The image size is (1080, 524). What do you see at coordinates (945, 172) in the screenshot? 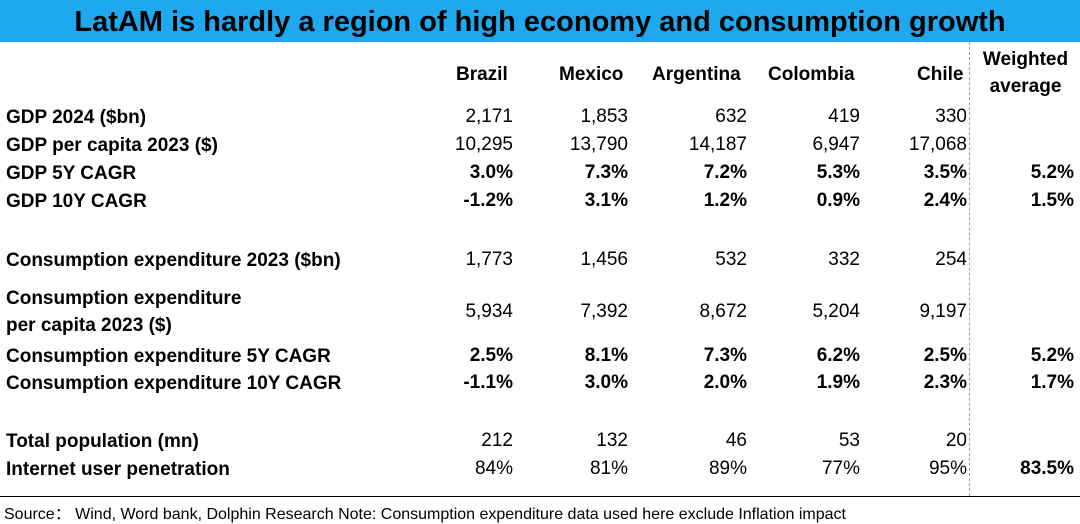
I see `table-cell: 3.5%` at bounding box center [945, 172].